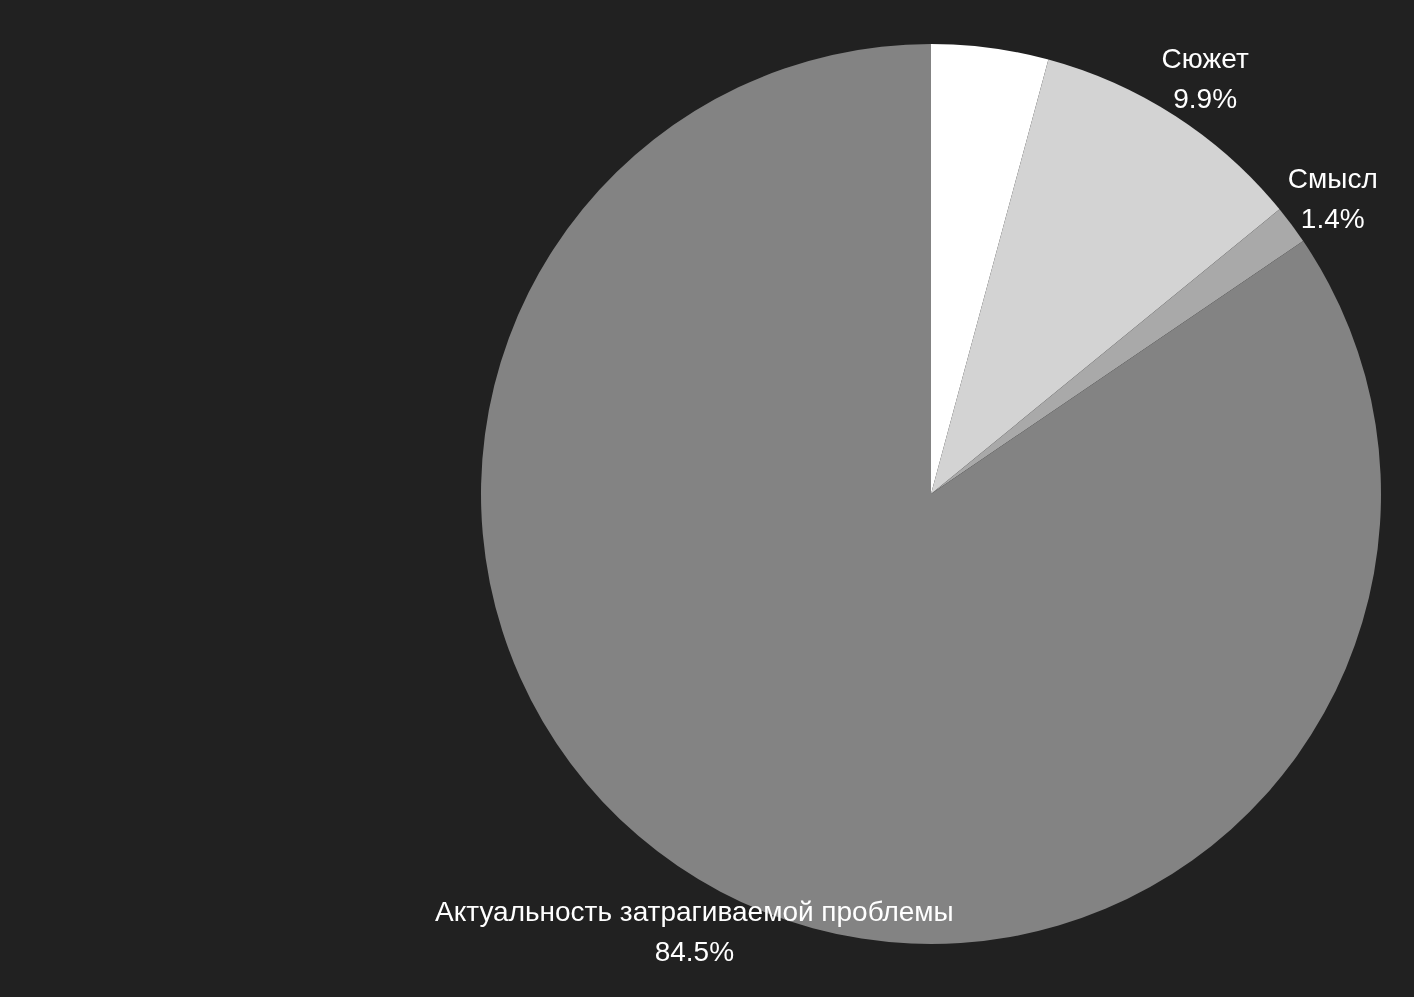  Describe the element at coordinates (1332, 218) in the screenshot. I see `data-label: 1.4%` at that location.